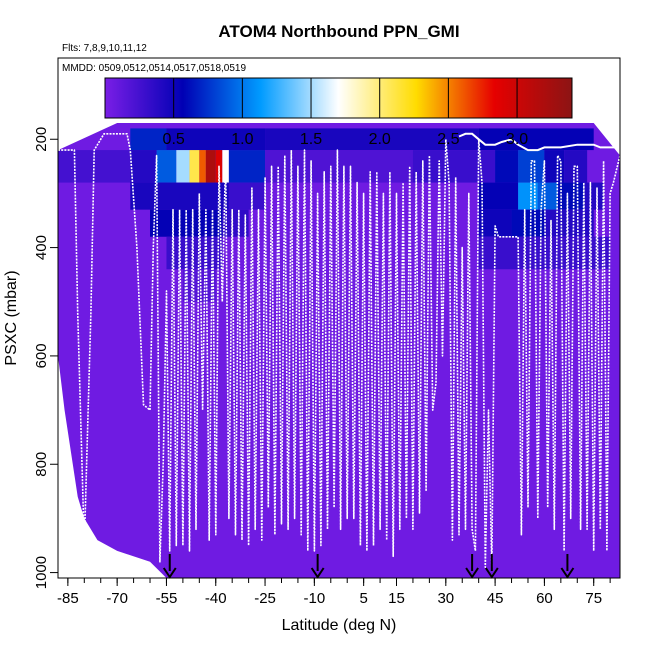 The height and width of the screenshot is (650, 650). What do you see at coordinates (380, 139) in the screenshot?
I see `colorbar-tick-label: 2.0` at bounding box center [380, 139].